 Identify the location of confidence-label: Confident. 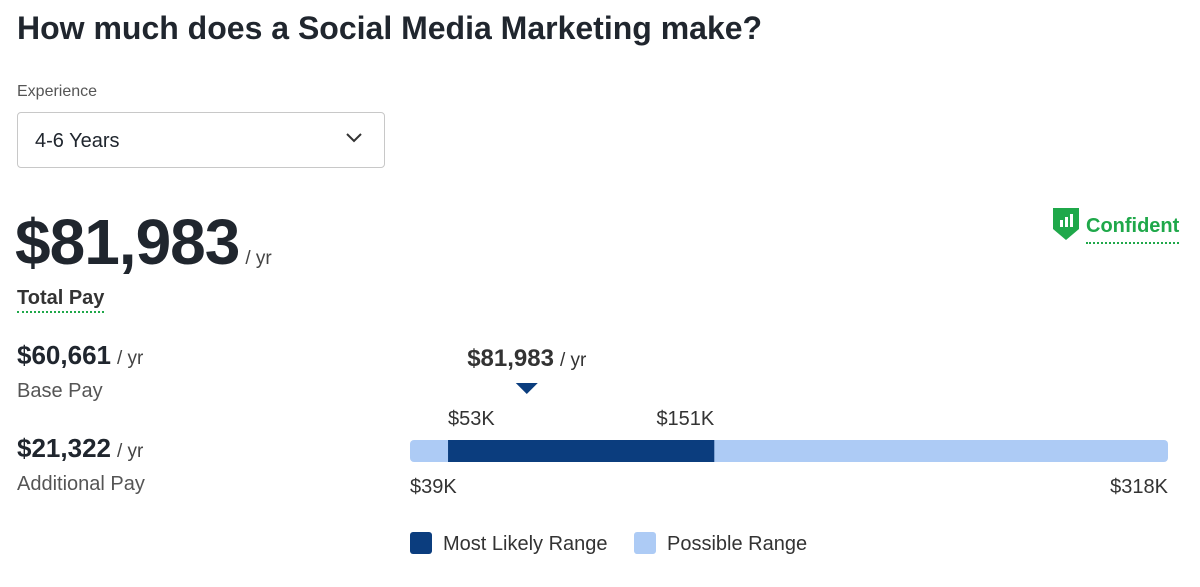
(1133, 229).